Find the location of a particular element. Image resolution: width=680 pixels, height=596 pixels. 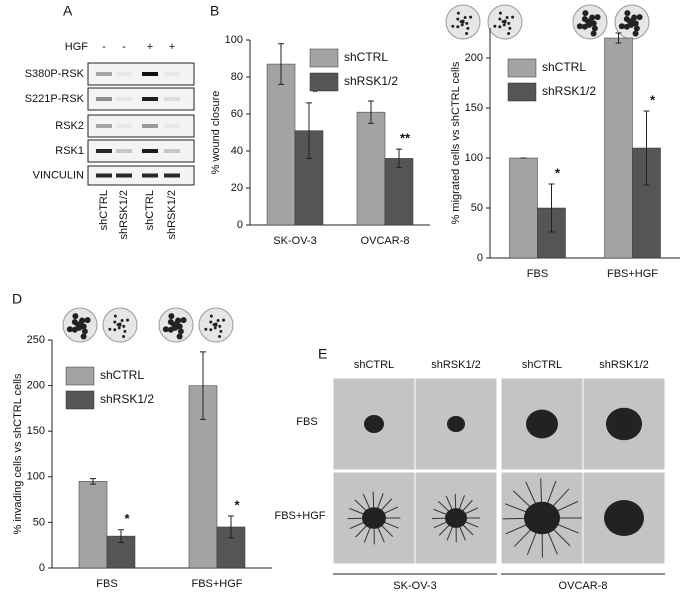

y-axis-title: % migrated cells vs shCTRL cells is located at coordinates (456, 142).